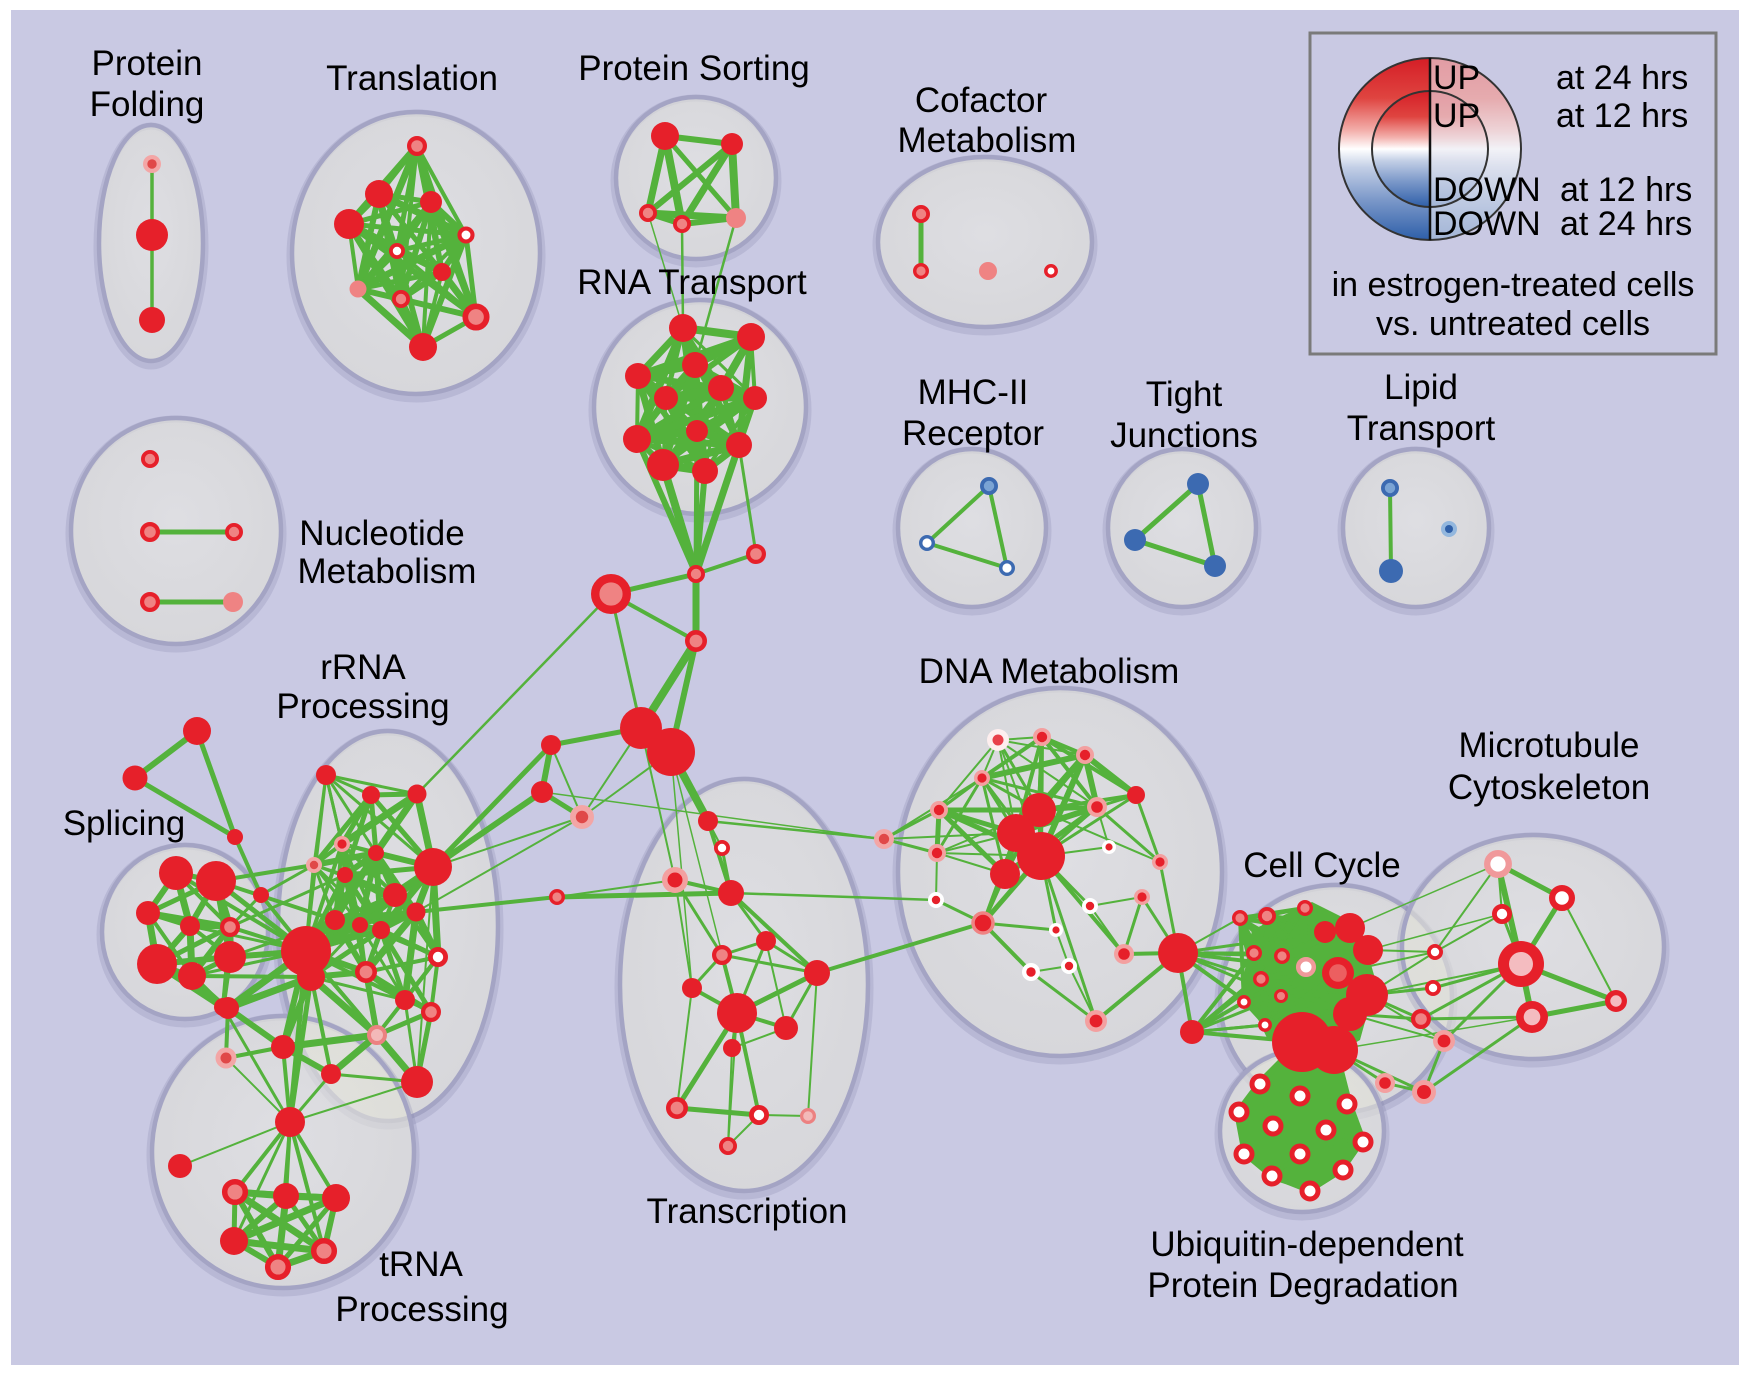 The height and width of the screenshot is (1376, 1750). What do you see at coordinates (124, 823) in the screenshot?
I see `svg-text: Splicing` at bounding box center [124, 823].